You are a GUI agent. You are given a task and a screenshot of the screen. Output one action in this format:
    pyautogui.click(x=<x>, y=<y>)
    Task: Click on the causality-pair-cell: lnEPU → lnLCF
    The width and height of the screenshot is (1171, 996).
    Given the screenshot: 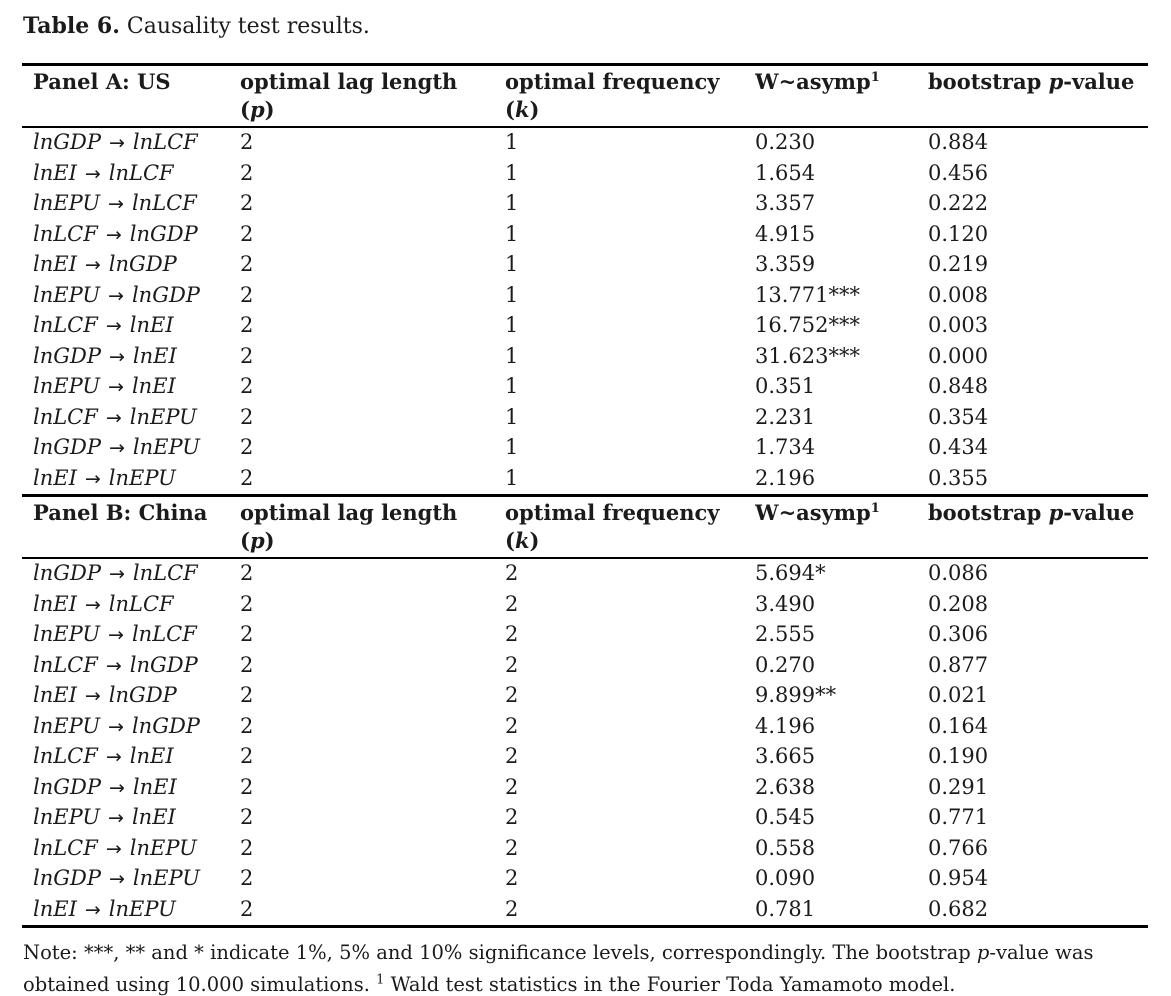 What is the action you would take?
    pyautogui.click(x=131, y=635)
    